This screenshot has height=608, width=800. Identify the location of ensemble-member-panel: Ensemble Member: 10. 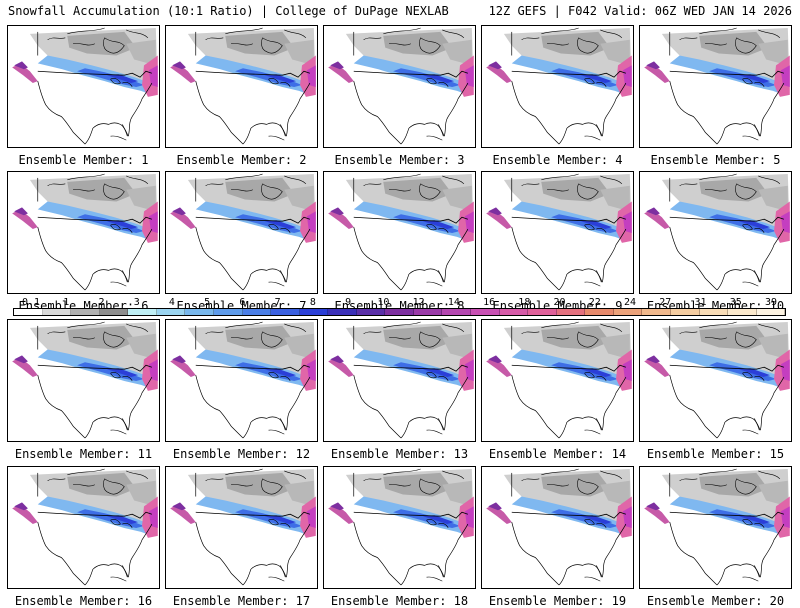
(715, 242).